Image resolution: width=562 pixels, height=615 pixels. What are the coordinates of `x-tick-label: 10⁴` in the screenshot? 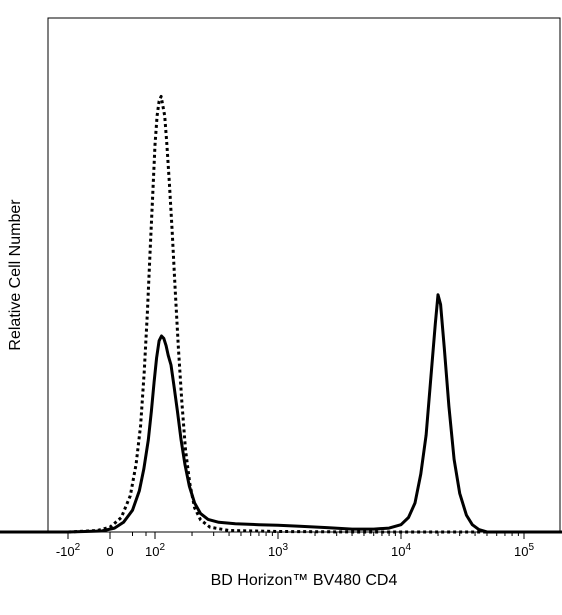 It's located at (401, 550).